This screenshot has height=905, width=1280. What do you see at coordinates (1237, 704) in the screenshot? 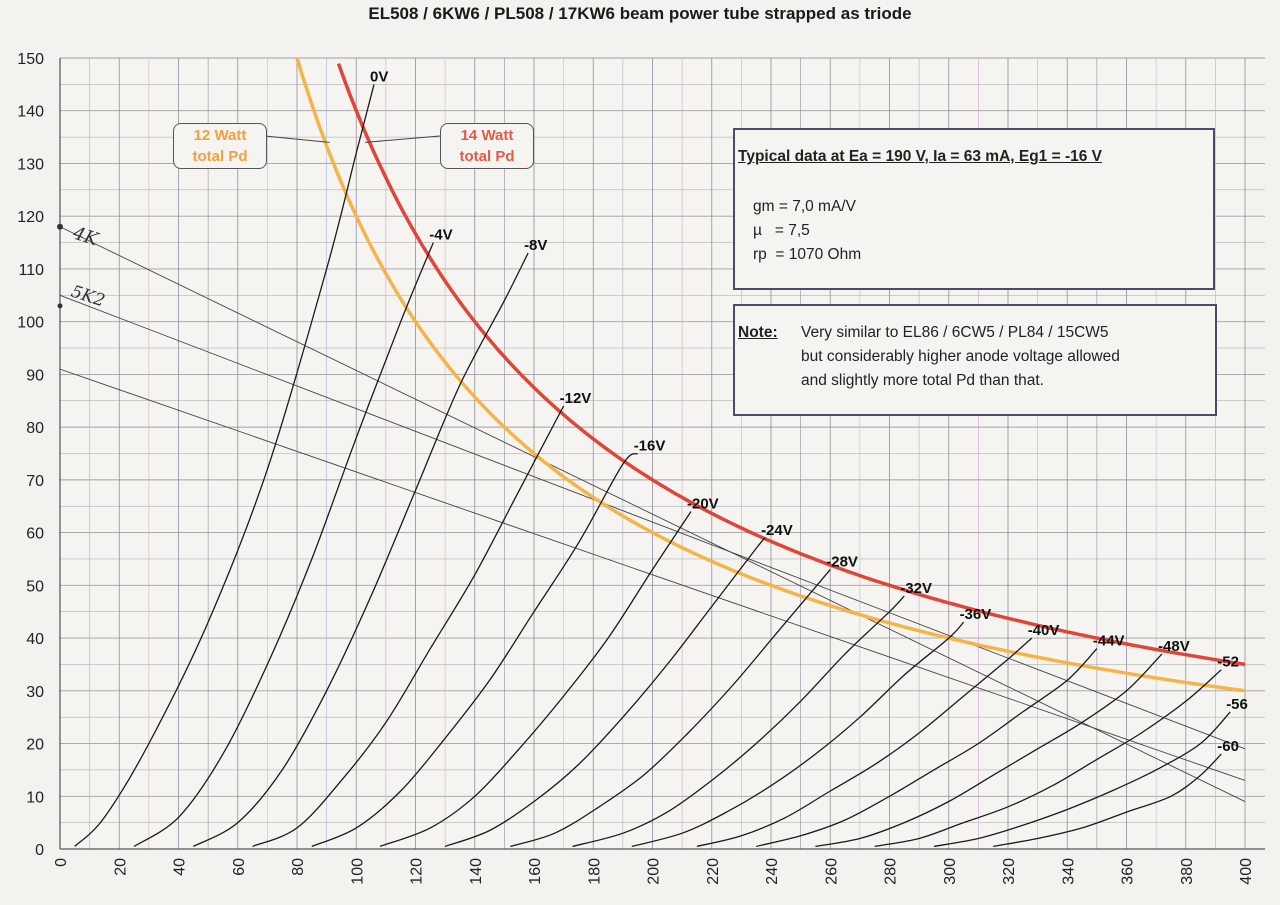
I see `curve-label: -56` at bounding box center [1237, 704].